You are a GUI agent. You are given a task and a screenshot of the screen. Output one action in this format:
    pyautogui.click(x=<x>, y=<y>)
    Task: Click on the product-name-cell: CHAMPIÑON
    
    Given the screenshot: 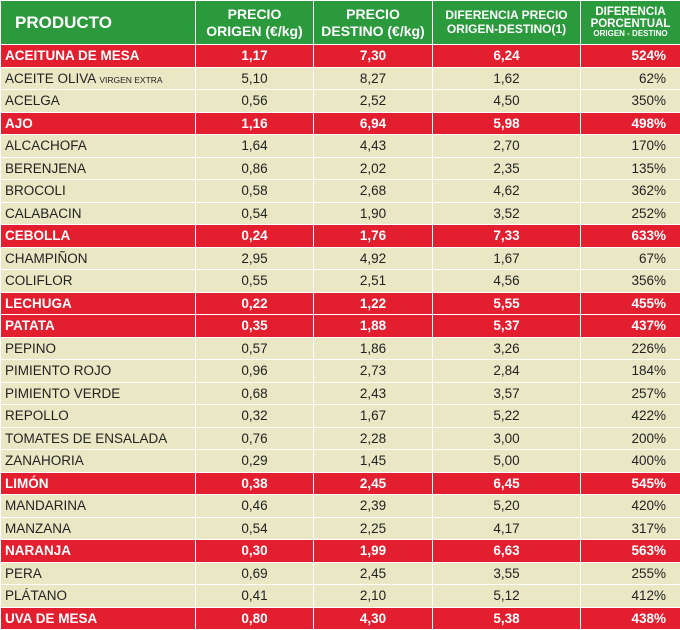 What is the action you would take?
    pyautogui.click(x=98, y=258)
    